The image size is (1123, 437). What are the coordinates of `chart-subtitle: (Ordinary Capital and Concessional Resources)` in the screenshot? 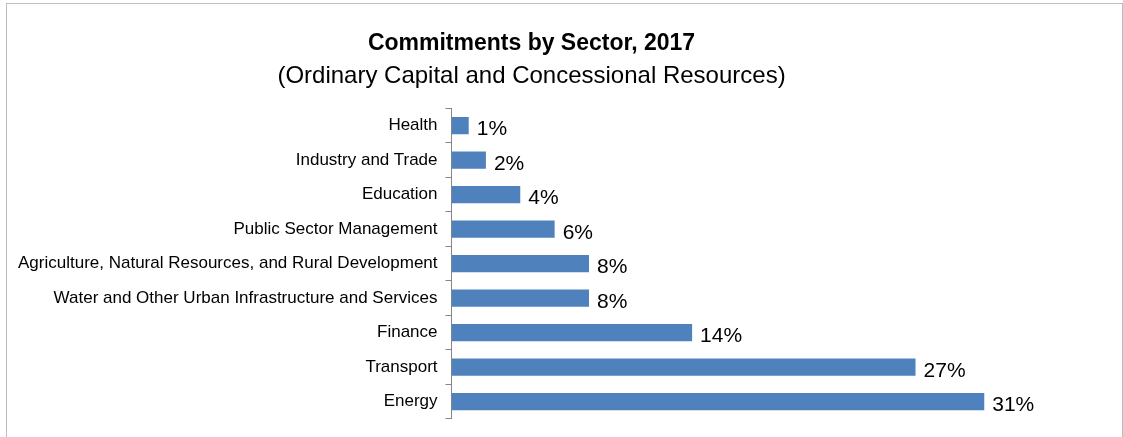 It's located at (531, 74).